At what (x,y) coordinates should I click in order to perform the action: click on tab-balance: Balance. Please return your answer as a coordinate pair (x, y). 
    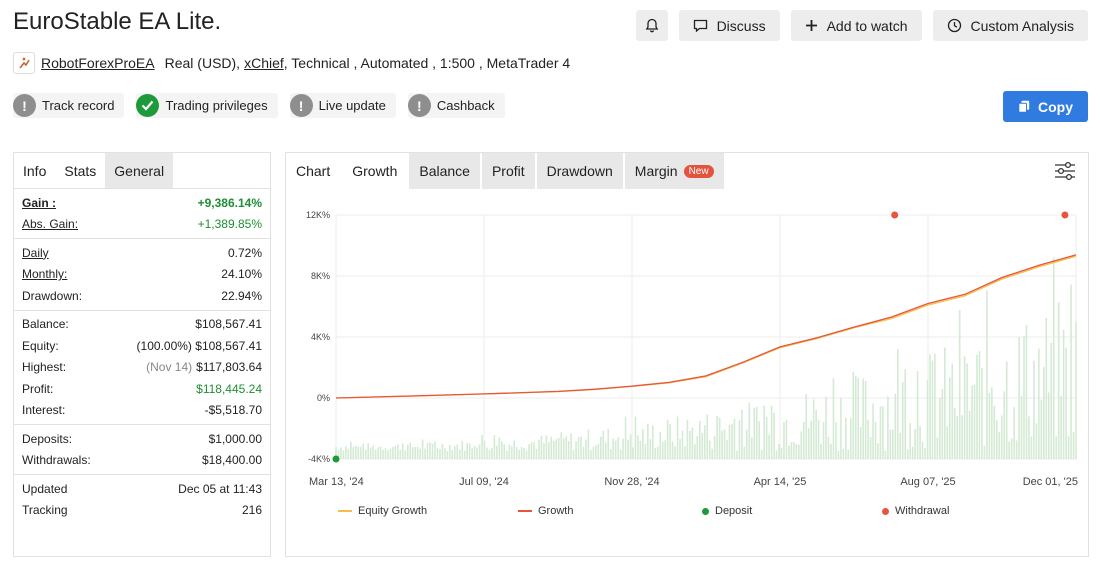
    Looking at the image, I should click on (444, 171).